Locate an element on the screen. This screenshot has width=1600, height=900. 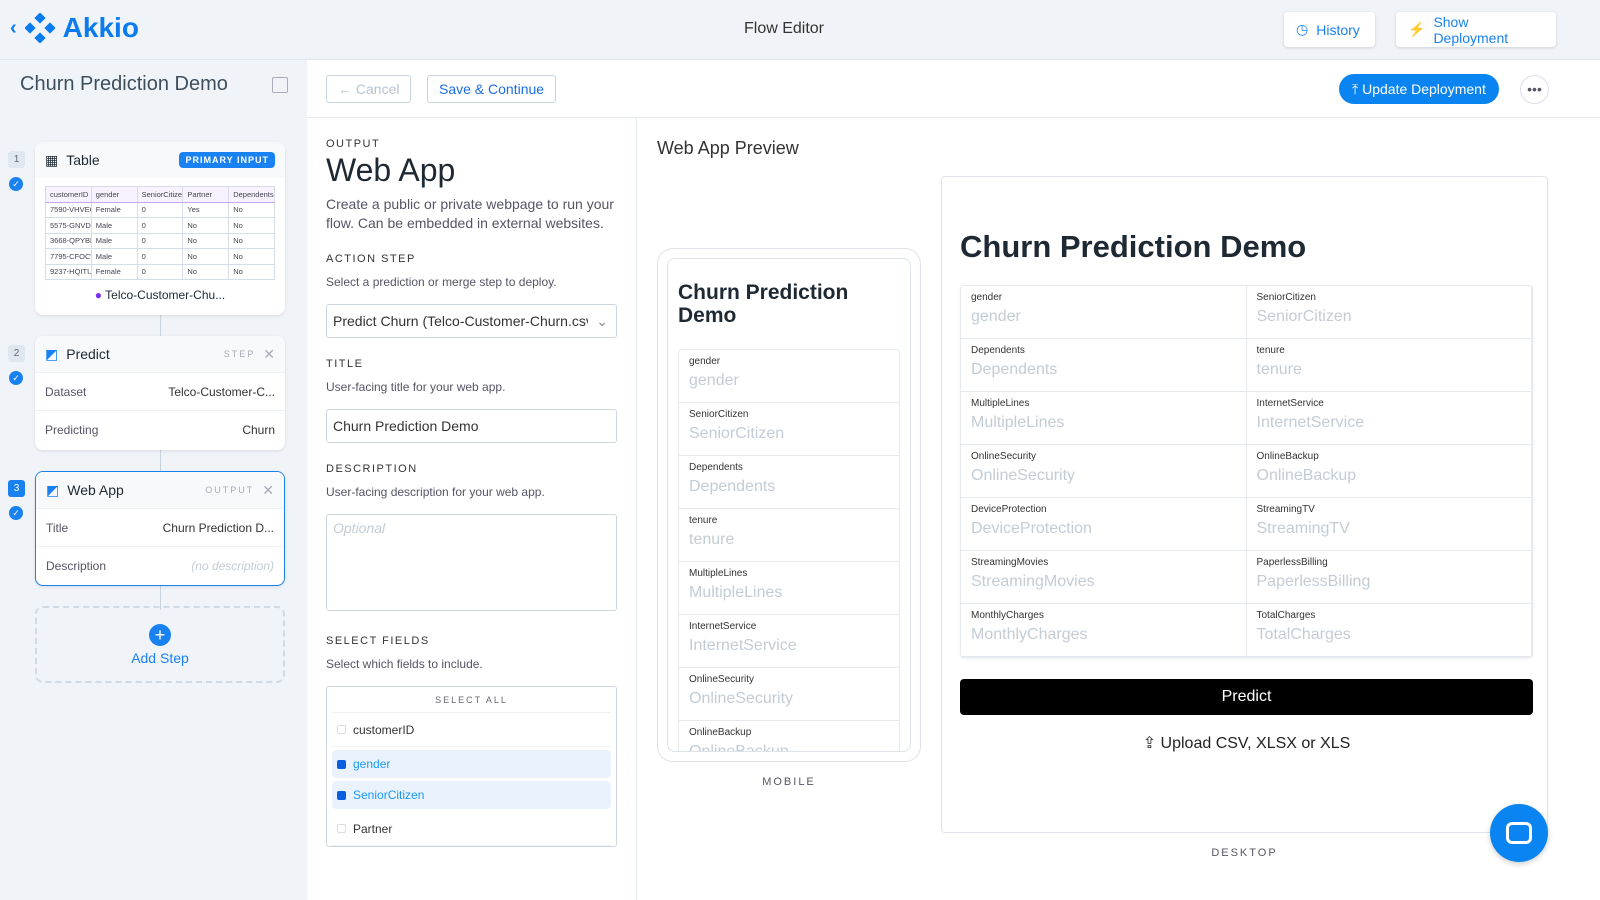
field-placeholder: tenure is located at coordinates (1279, 369).